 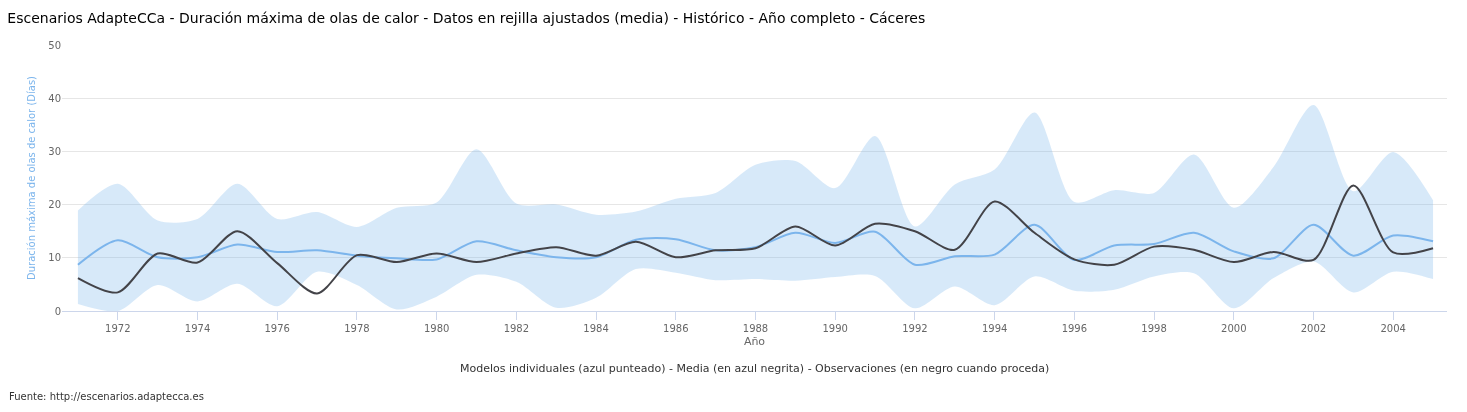 What do you see at coordinates (754, 342) in the screenshot?
I see `x-axis-title: Año` at bounding box center [754, 342].